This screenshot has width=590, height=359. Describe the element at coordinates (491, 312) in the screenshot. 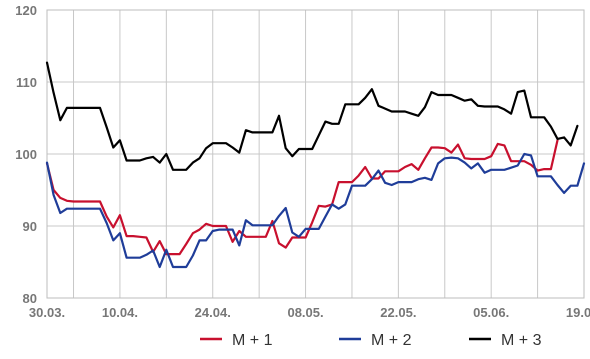

I see `x-tick-label: 05.06.` at that location.